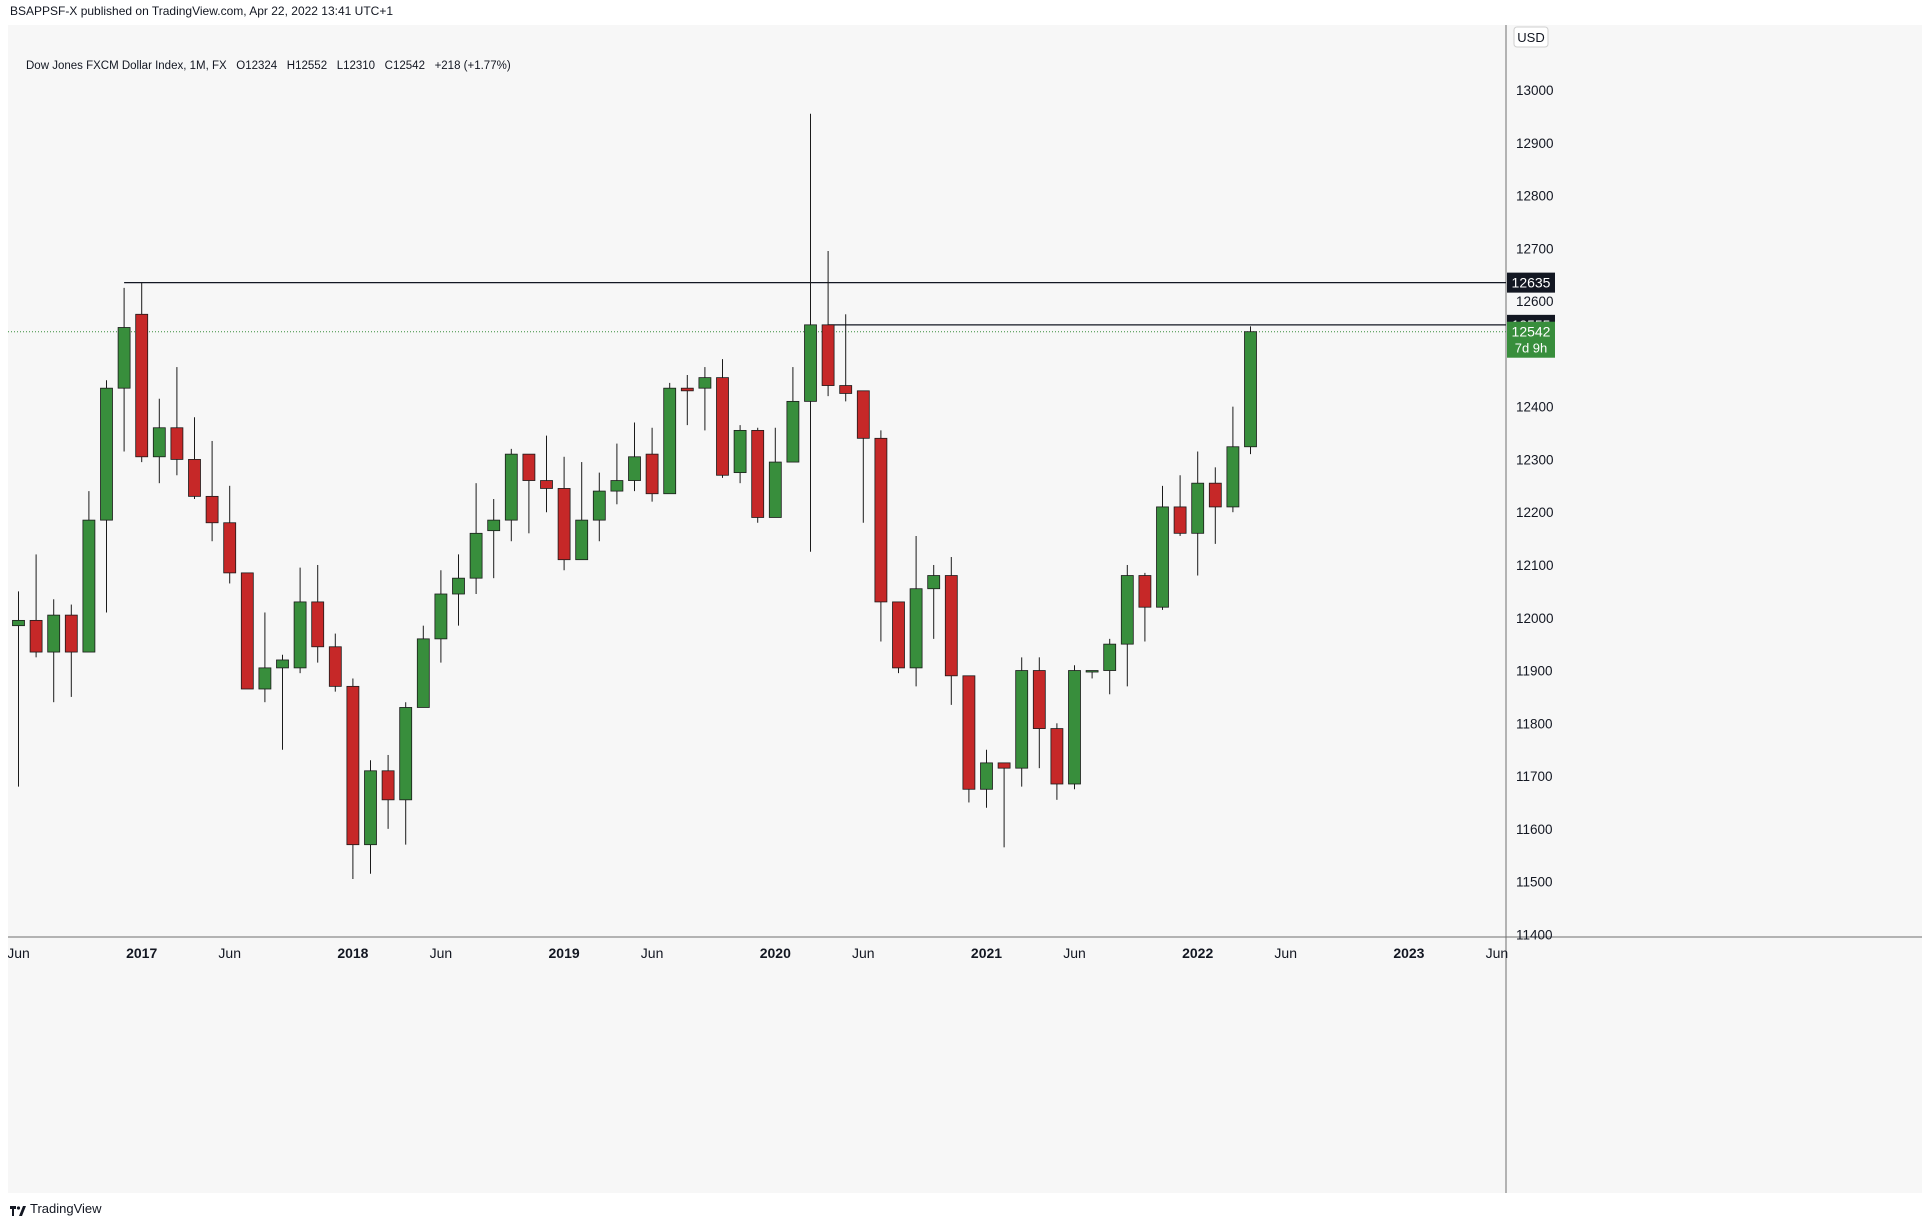 The height and width of the screenshot is (1227, 1931). Describe the element at coordinates (1197, 953) in the screenshot. I see `x-tick-label: 2022` at that location.